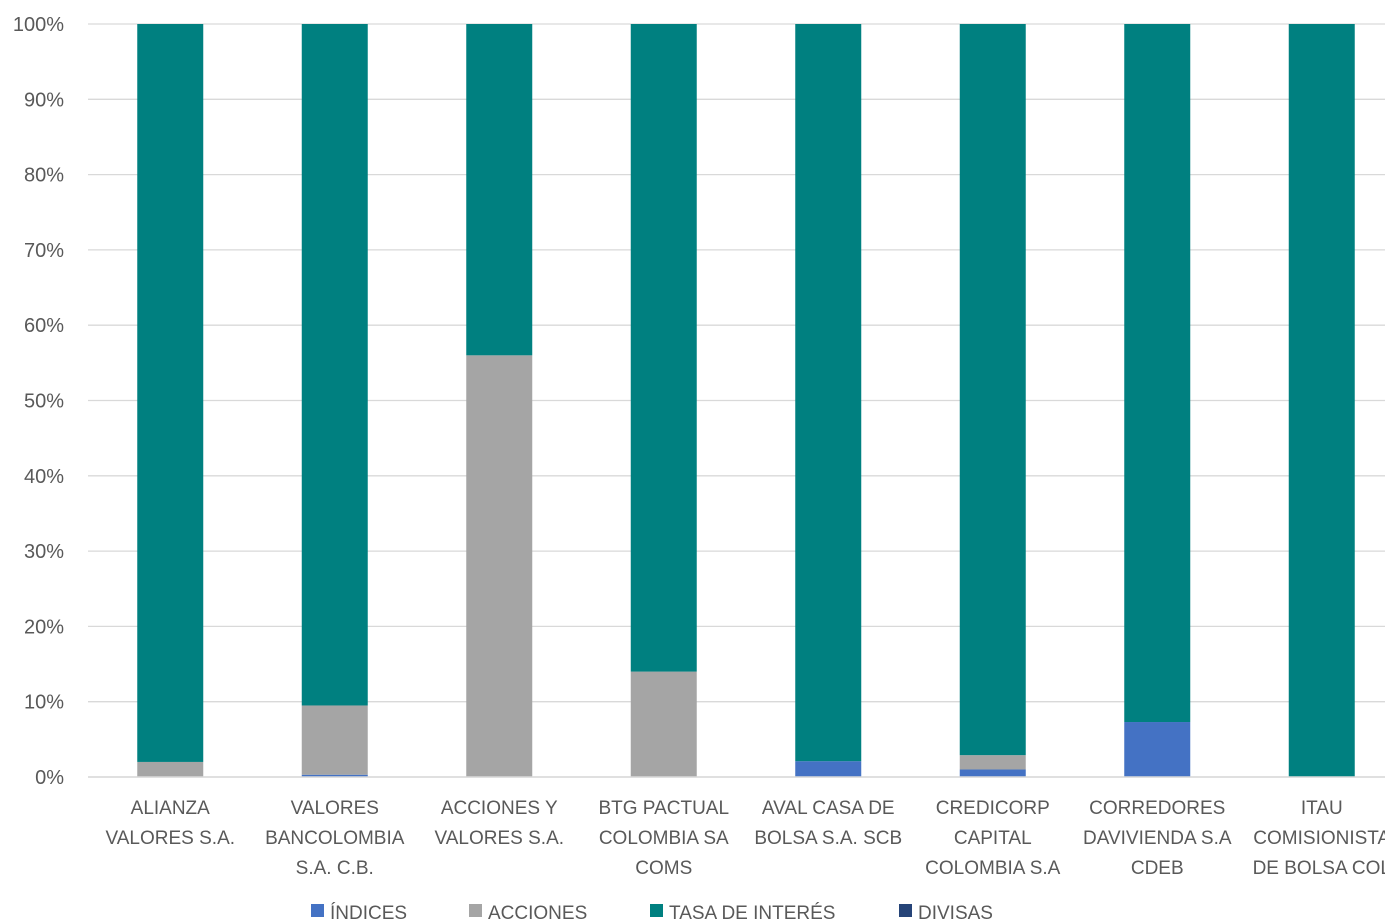  Describe the element at coordinates (1319, 868) in the screenshot. I see `x-category-label: DE BOLSA COL` at that location.